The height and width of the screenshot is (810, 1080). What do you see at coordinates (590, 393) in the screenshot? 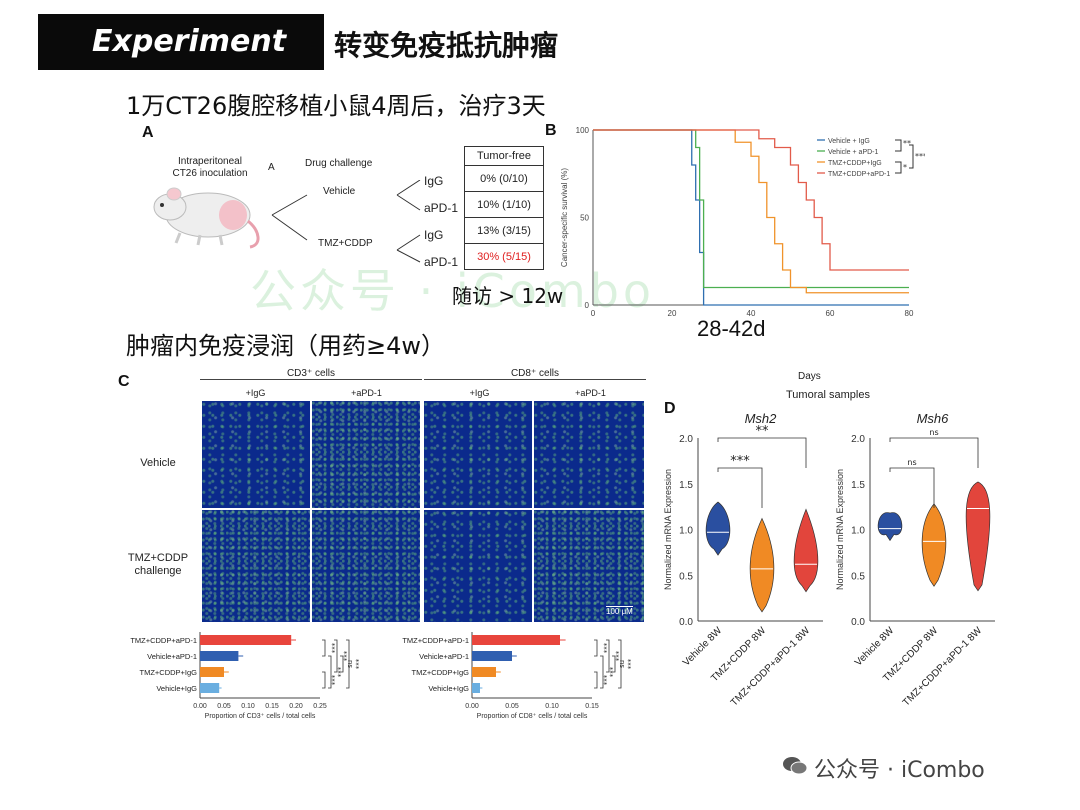
I see `col-label-4: +aPD-1` at bounding box center [590, 393].